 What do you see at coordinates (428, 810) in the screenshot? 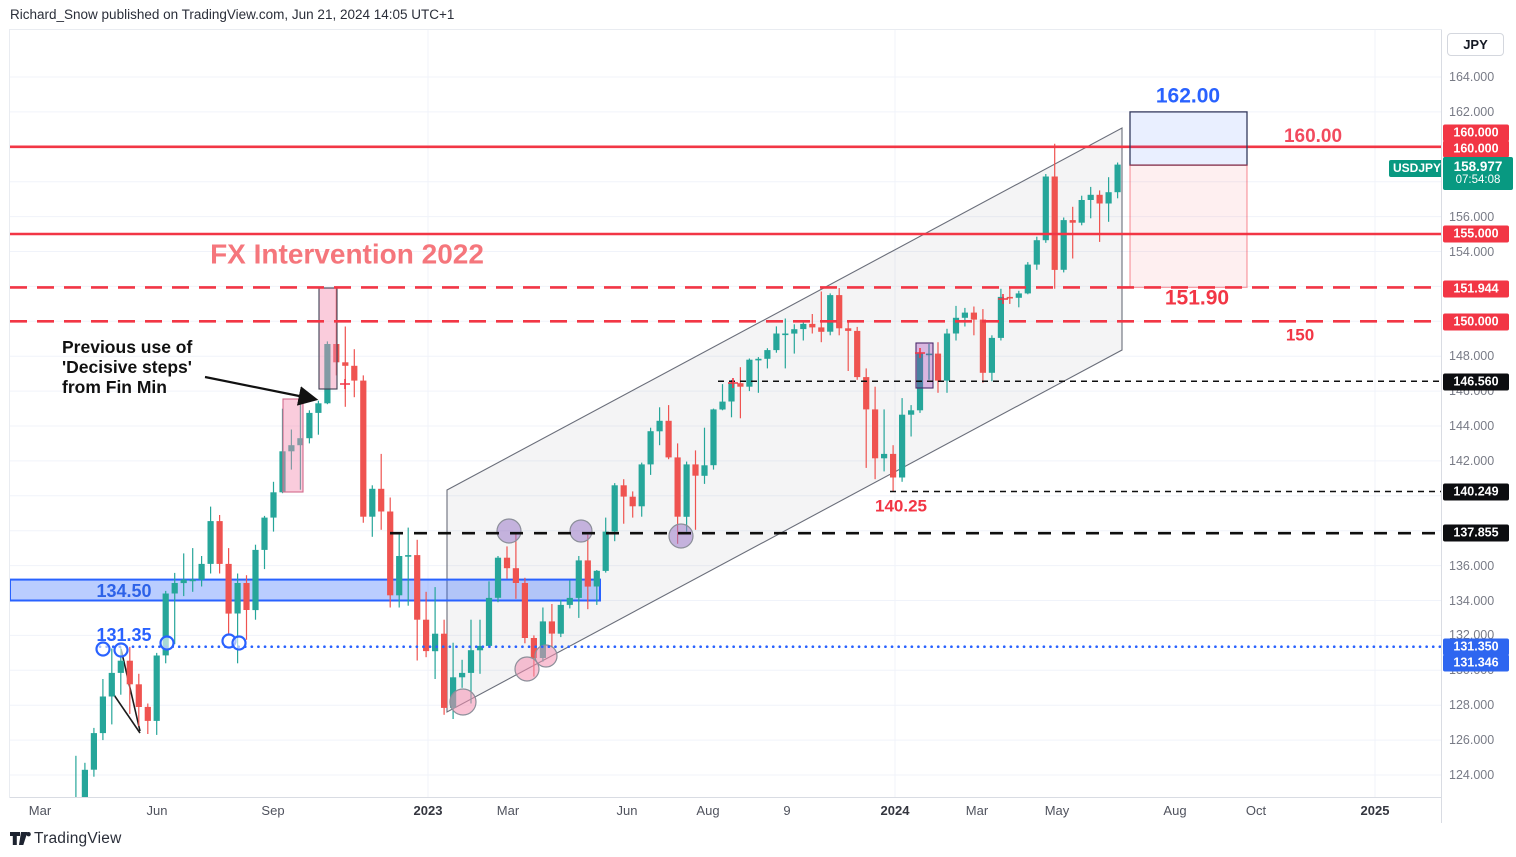
I see `x-axis-label: 2023` at bounding box center [428, 810].